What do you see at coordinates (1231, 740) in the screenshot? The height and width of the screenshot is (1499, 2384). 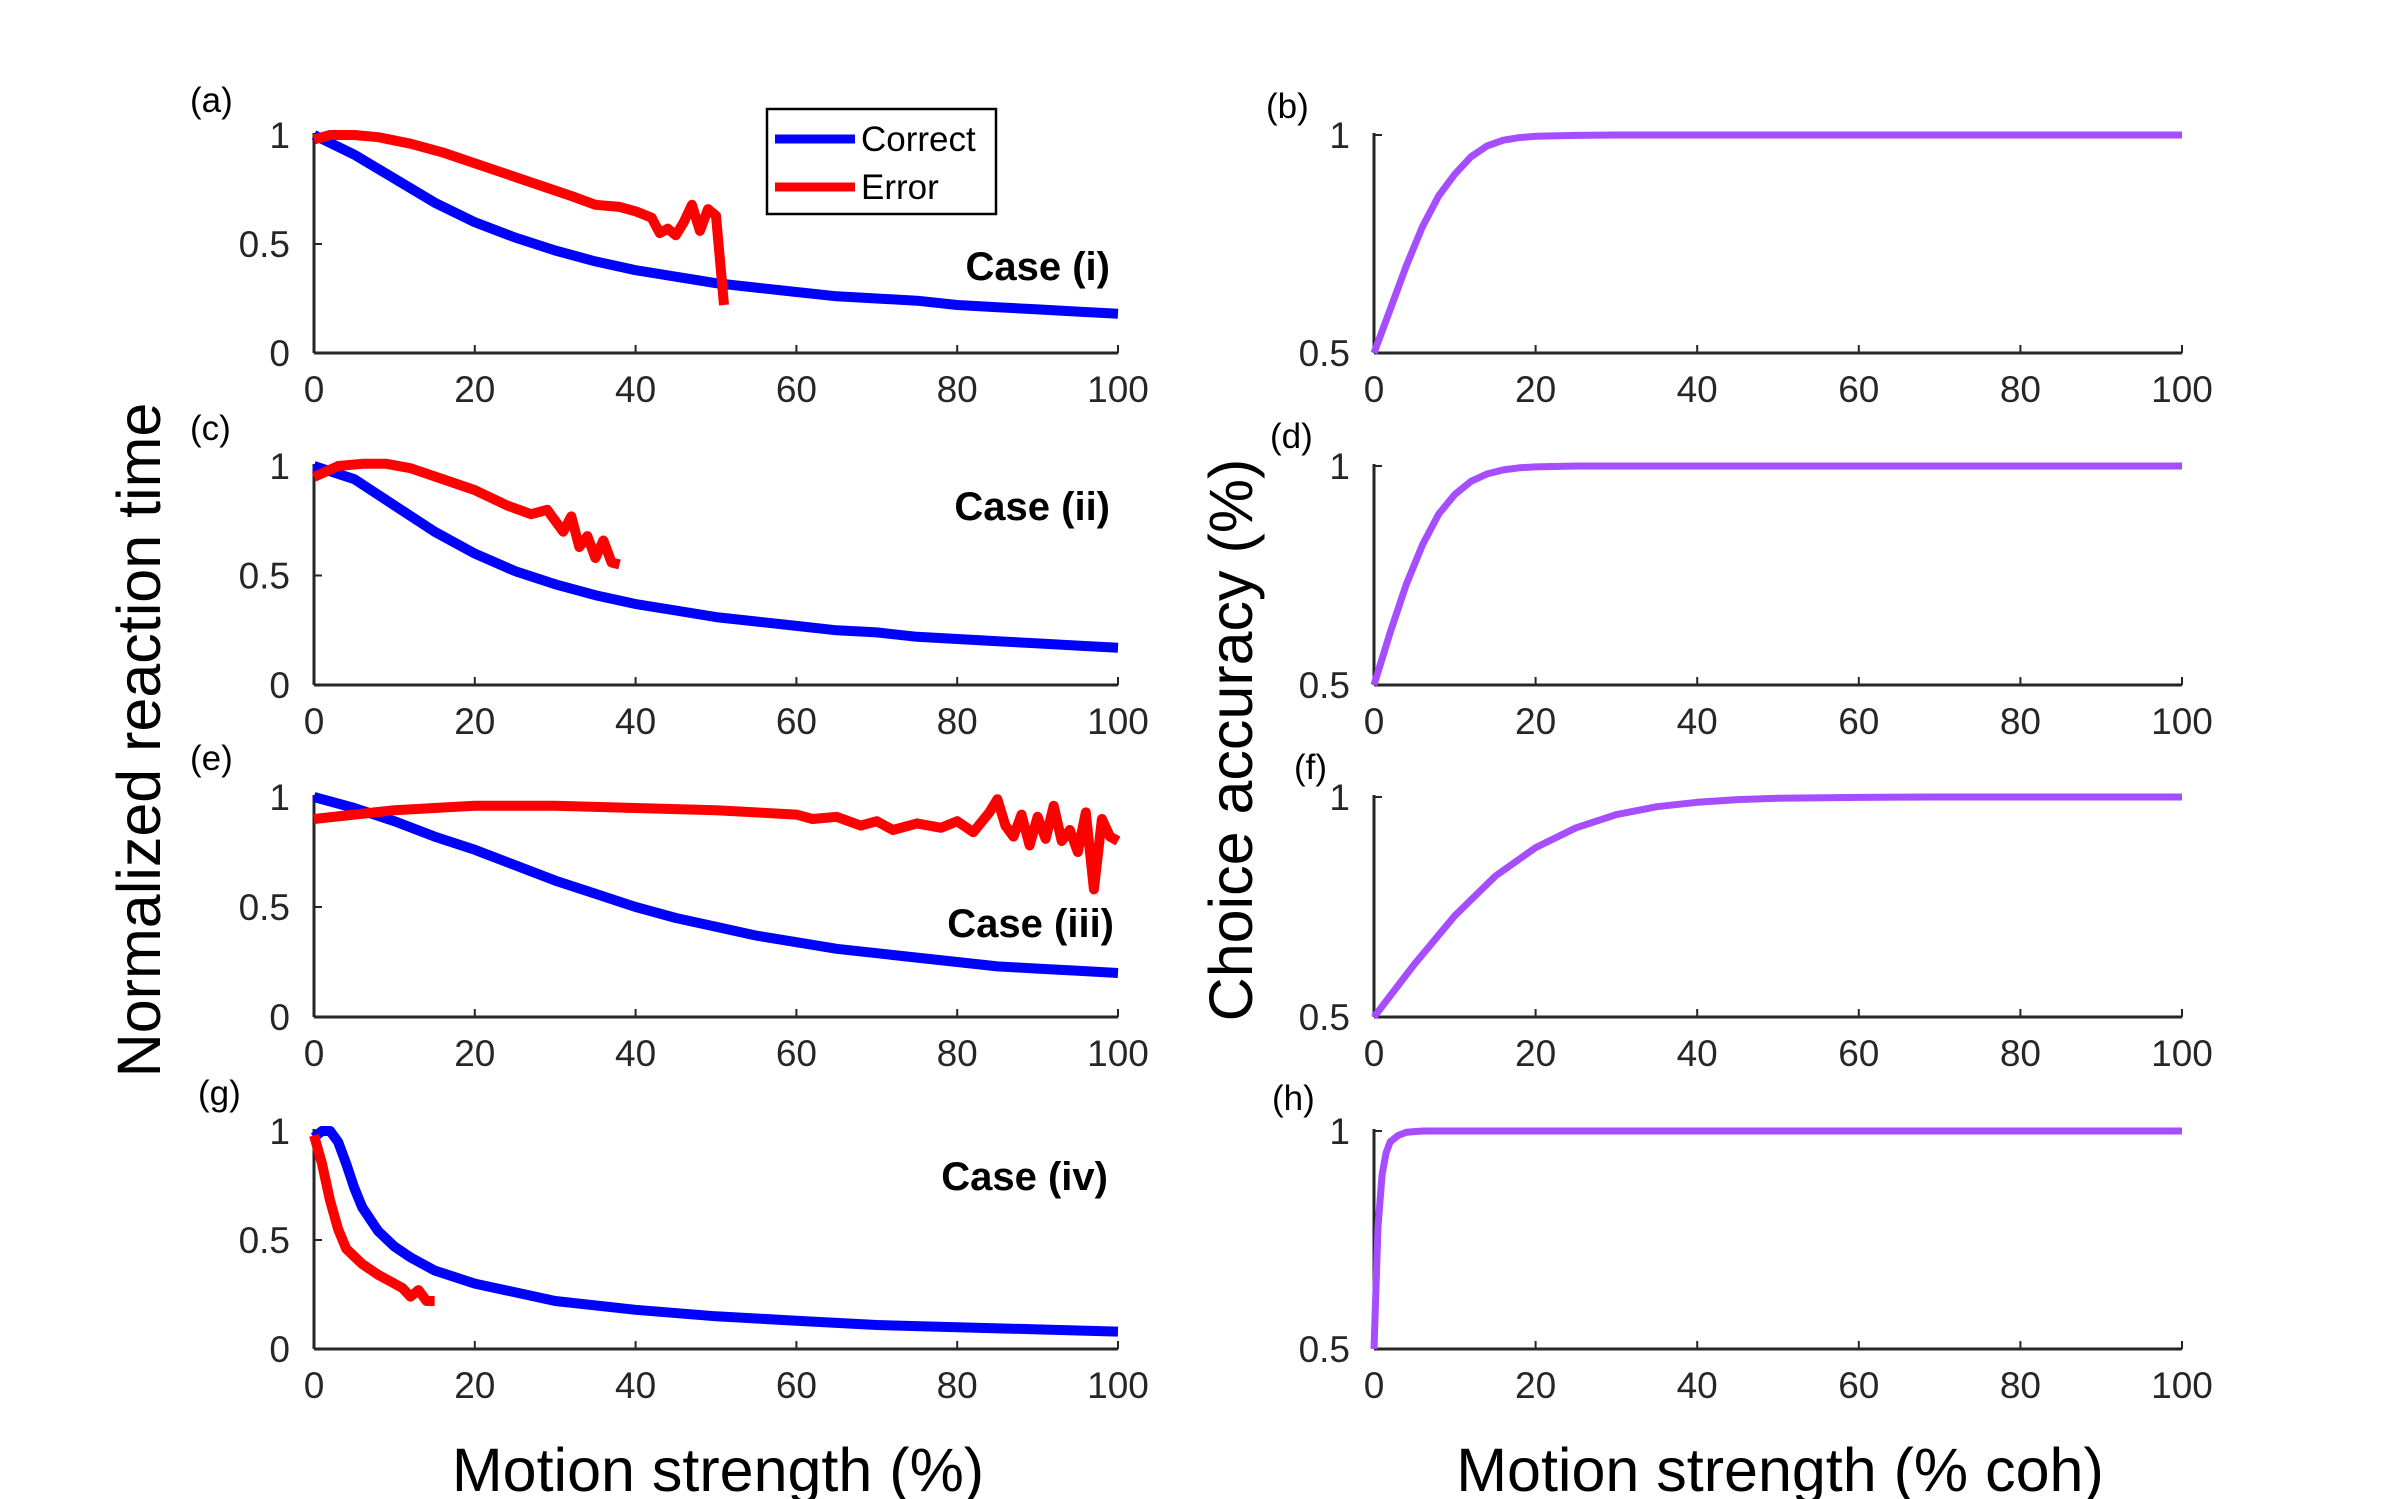 I see `right-y-axis-title: Choice accuracy (%)` at bounding box center [1231, 740].